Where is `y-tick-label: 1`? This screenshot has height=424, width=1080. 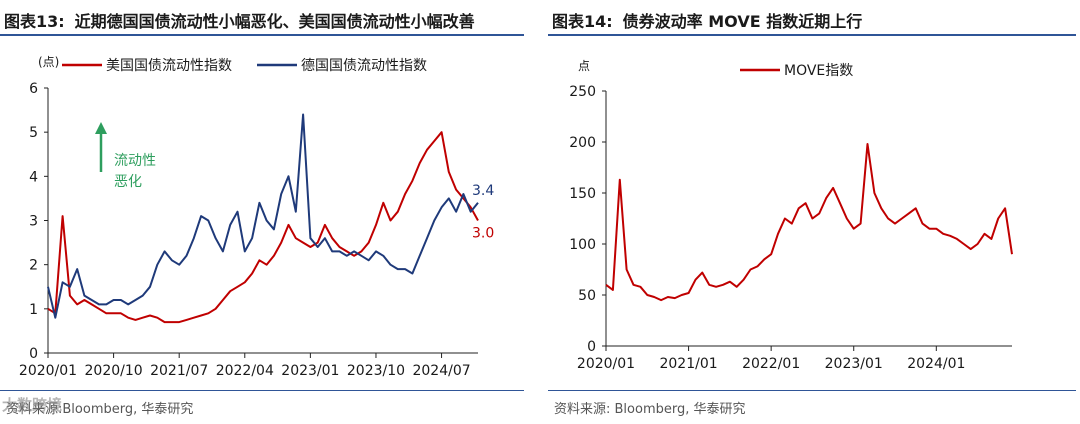 y-tick-label: 1 is located at coordinates (33, 310).